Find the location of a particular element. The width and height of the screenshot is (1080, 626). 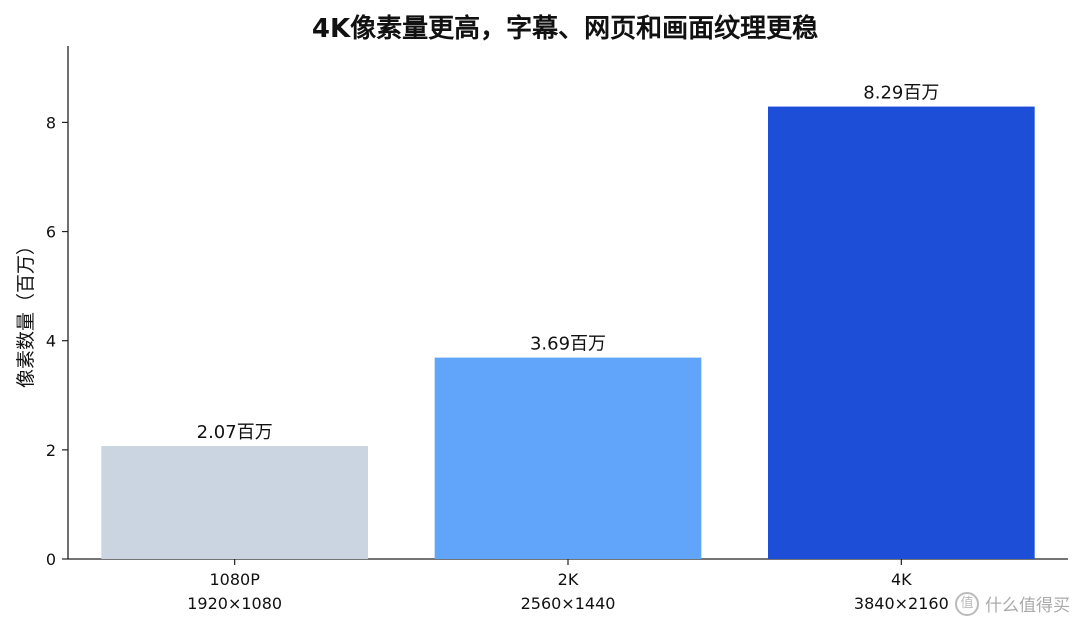

zhi-icon: 值 is located at coordinates (967, 603).